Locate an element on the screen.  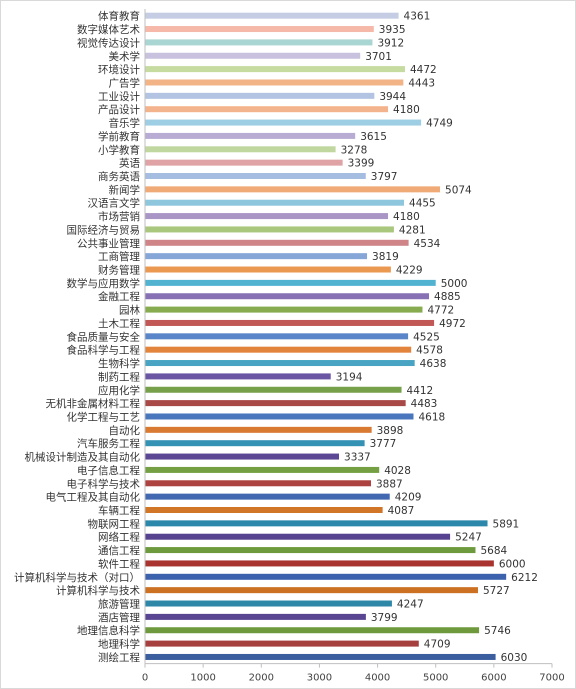
data-label: 3799 is located at coordinates (384, 618).